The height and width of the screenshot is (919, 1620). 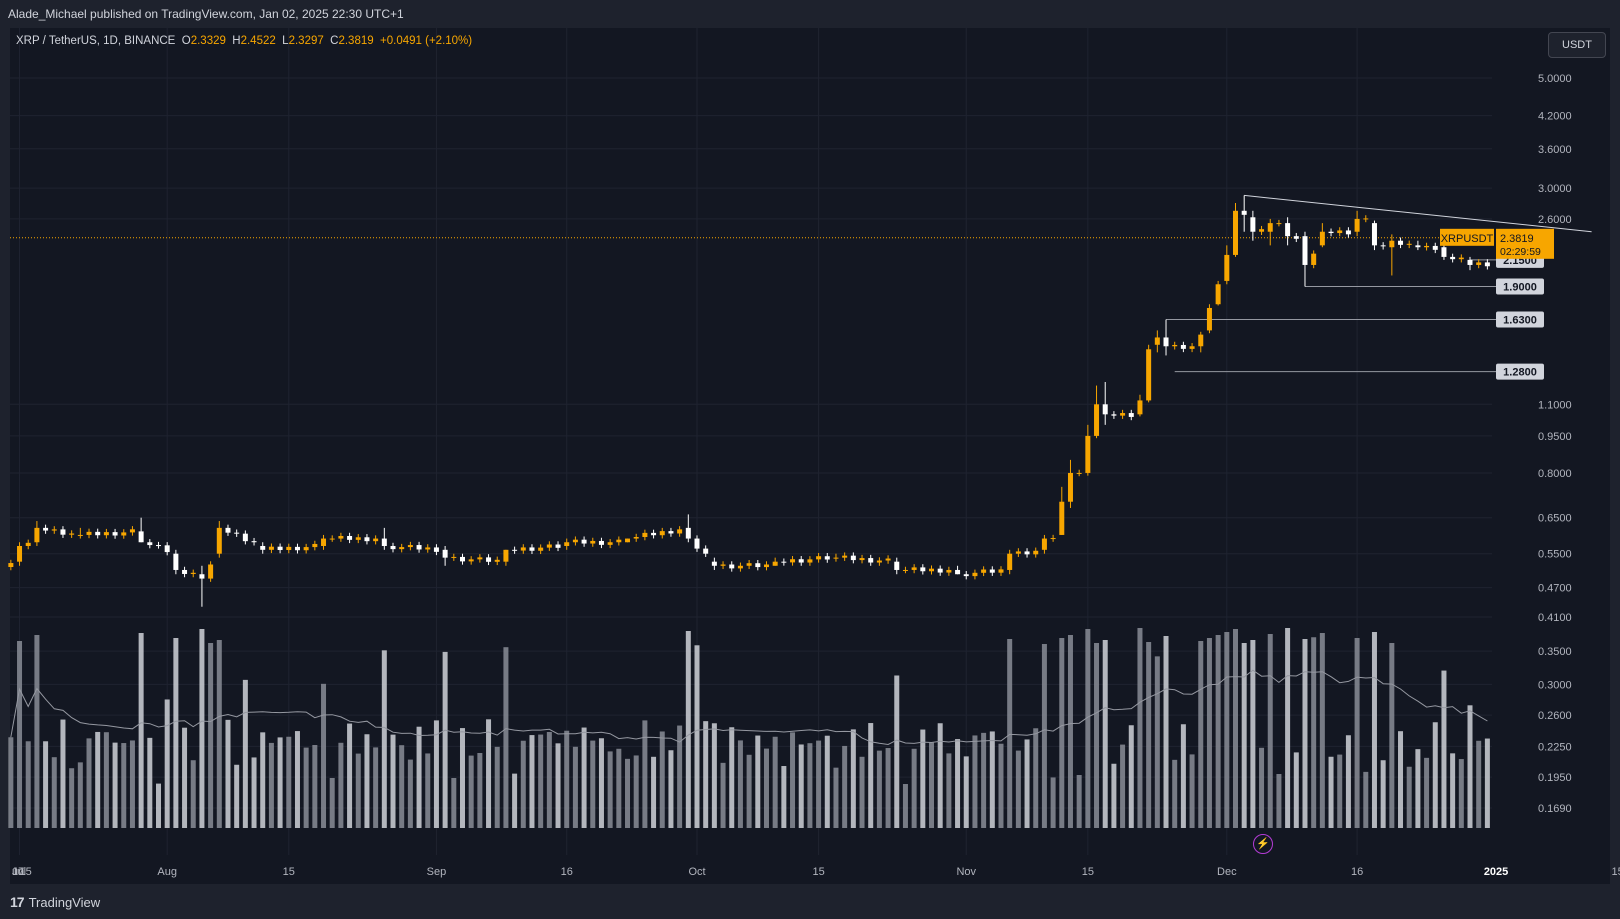 I want to click on x-tick-label: Sep, so click(x=437, y=872).